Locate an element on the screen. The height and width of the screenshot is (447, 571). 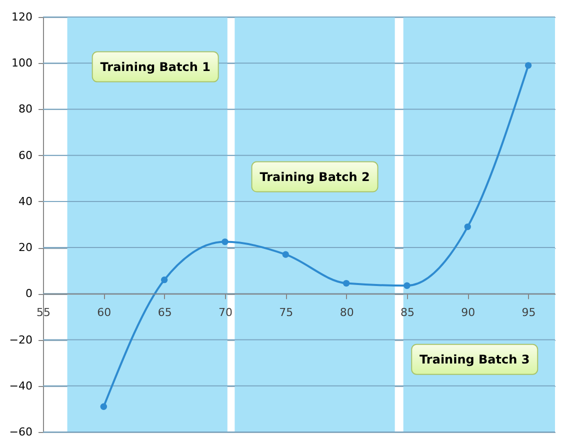
x-tick-label: 60 is located at coordinates (104, 313).